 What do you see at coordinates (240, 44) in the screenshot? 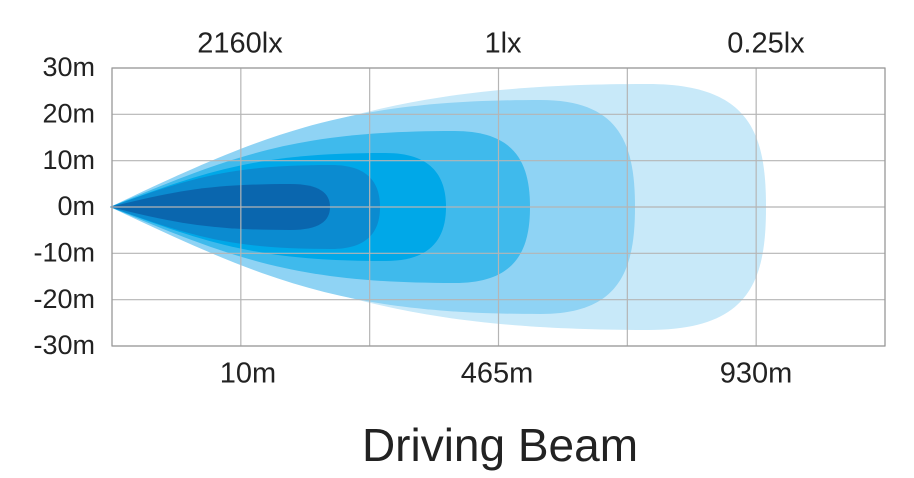
I see `top-label: 2160lx` at bounding box center [240, 44].